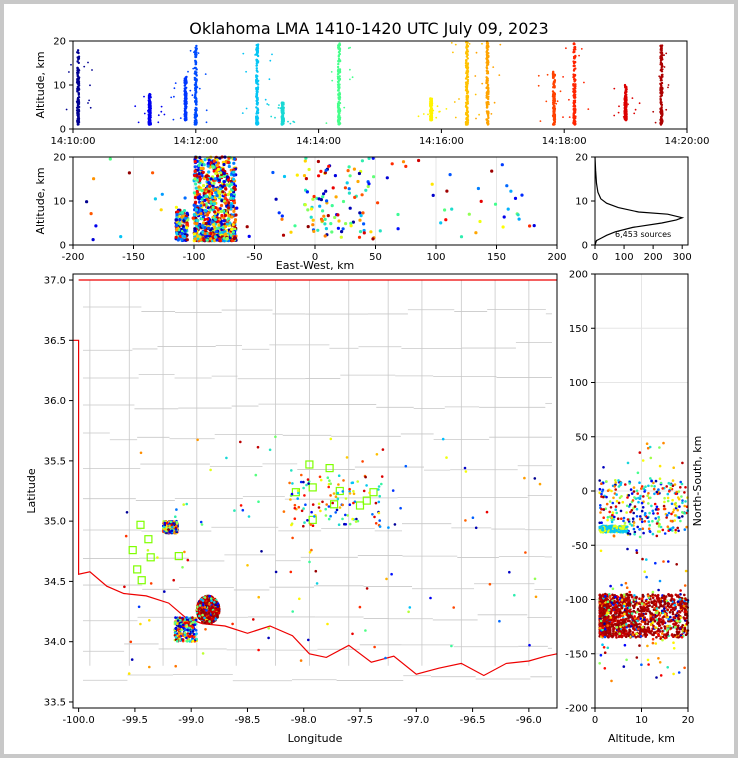 The image size is (738, 758). What do you see at coordinates (59, 202) in the screenshot?
I see `ew-alt-tick-label: 10` at bounding box center [59, 202].